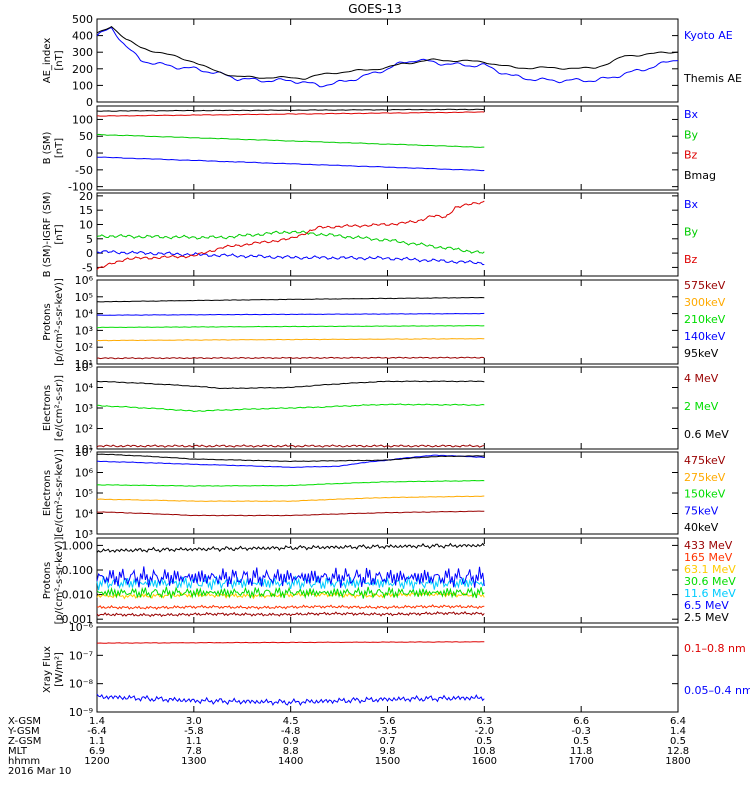 This screenshot has width=750, height=804. Describe the element at coordinates (705, 460) in the screenshot. I see `legend-entry: 475keV` at that location.